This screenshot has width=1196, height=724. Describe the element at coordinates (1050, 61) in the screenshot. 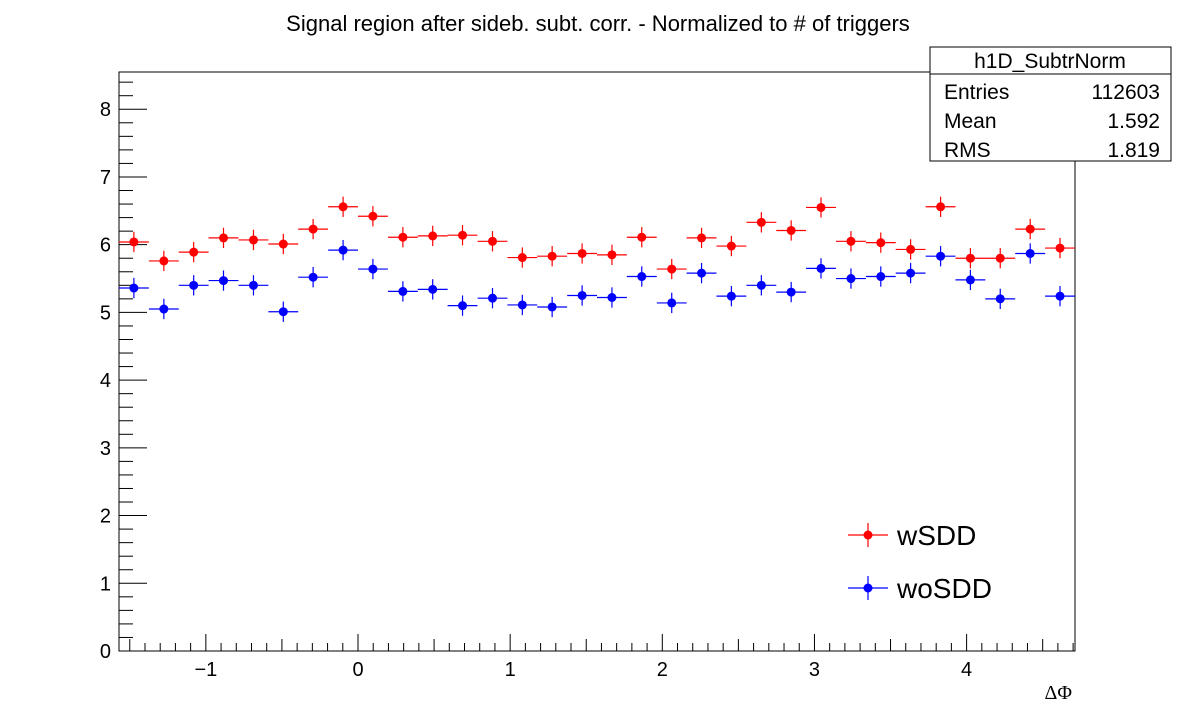

I see `stats-box-title: h1D_SubtrNorm` at that location.